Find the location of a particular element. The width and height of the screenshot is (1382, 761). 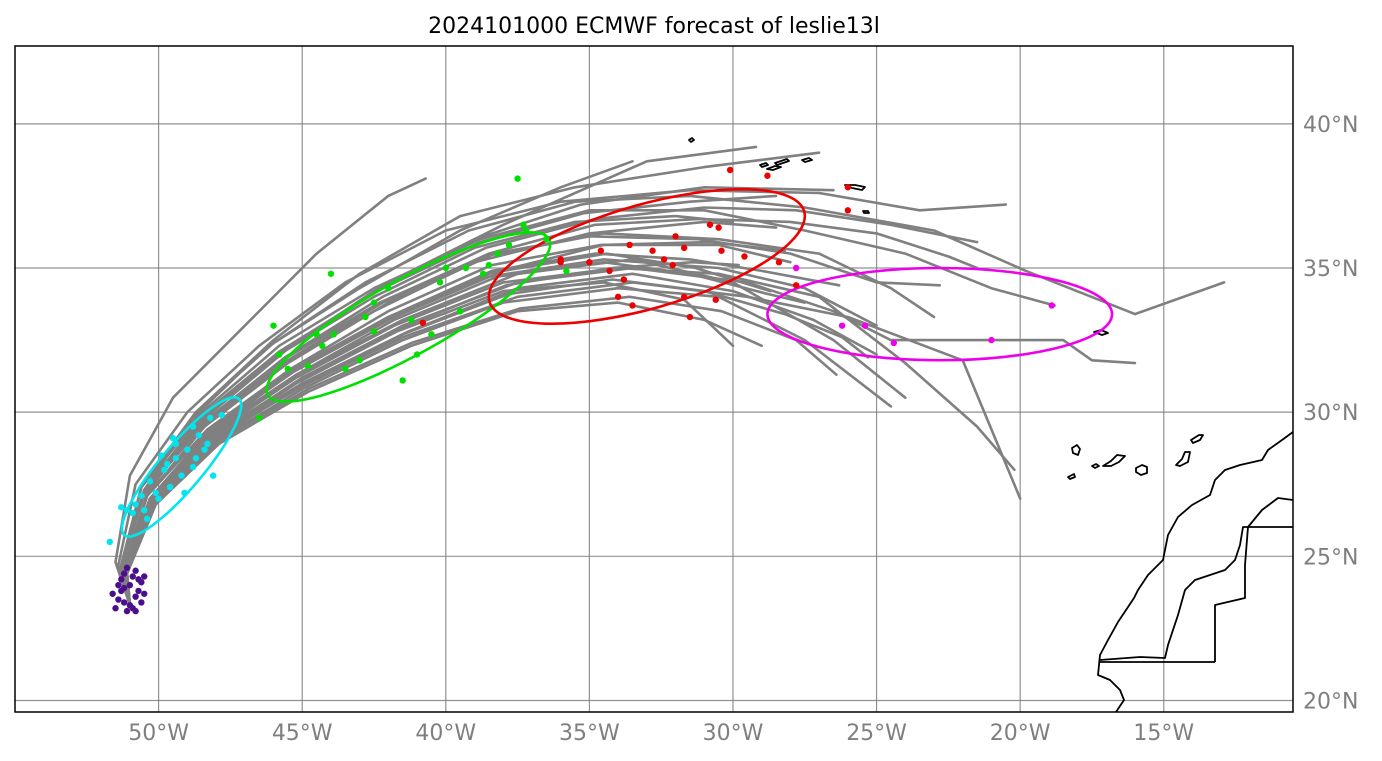

lat-tick-label: 25°N is located at coordinates (1330, 557).